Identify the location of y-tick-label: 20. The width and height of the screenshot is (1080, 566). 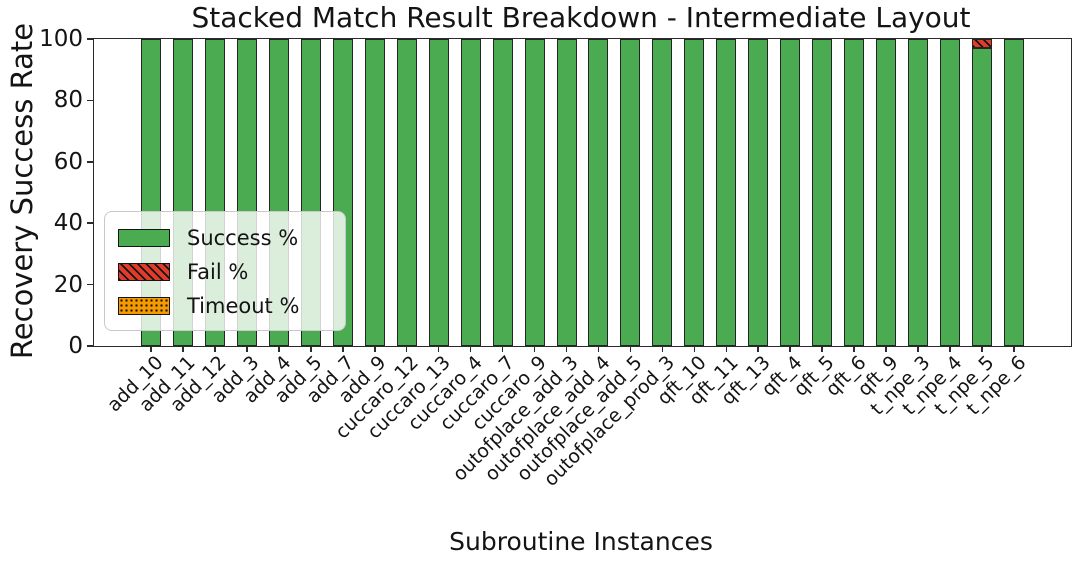
(68, 284).